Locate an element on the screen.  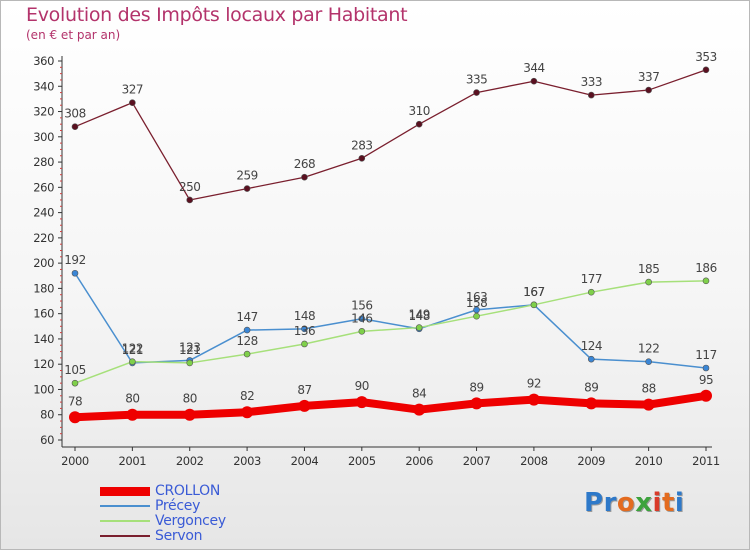
data-label-precey: 117 is located at coordinates (705, 355).